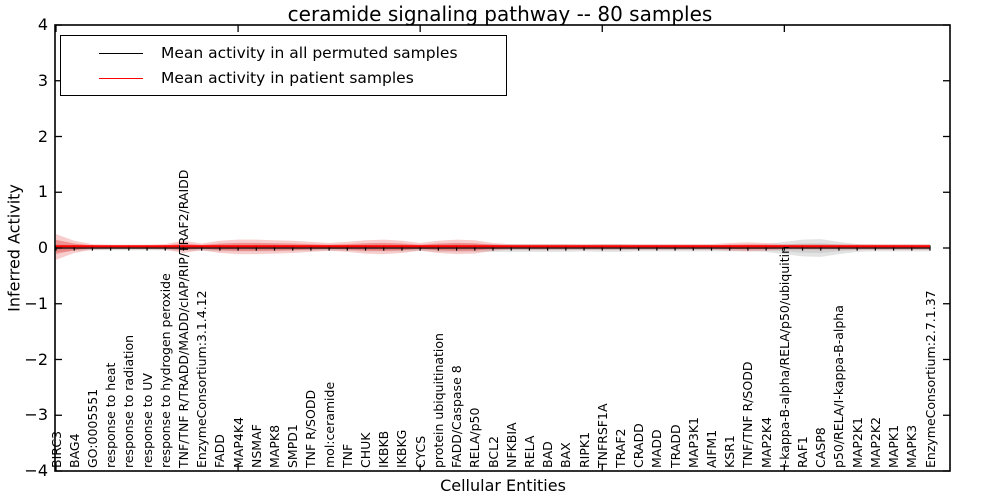  What do you see at coordinates (293, 446) in the screenshot?
I see `x-tick-label: SMPD1` at bounding box center [293, 446].